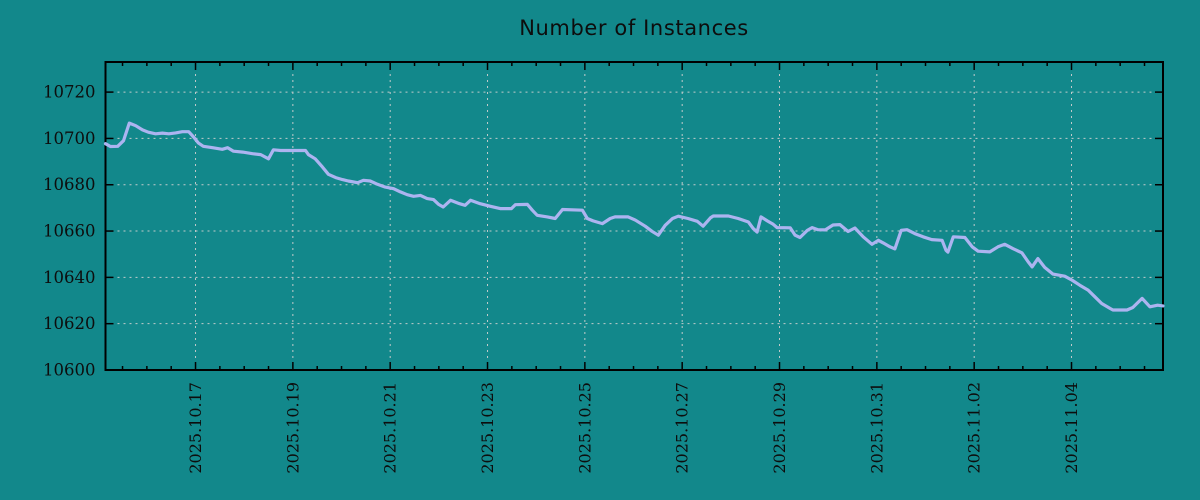  What do you see at coordinates (584, 428) in the screenshot?
I see `x-axis-label: 2025.10.25` at bounding box center [584, 428].